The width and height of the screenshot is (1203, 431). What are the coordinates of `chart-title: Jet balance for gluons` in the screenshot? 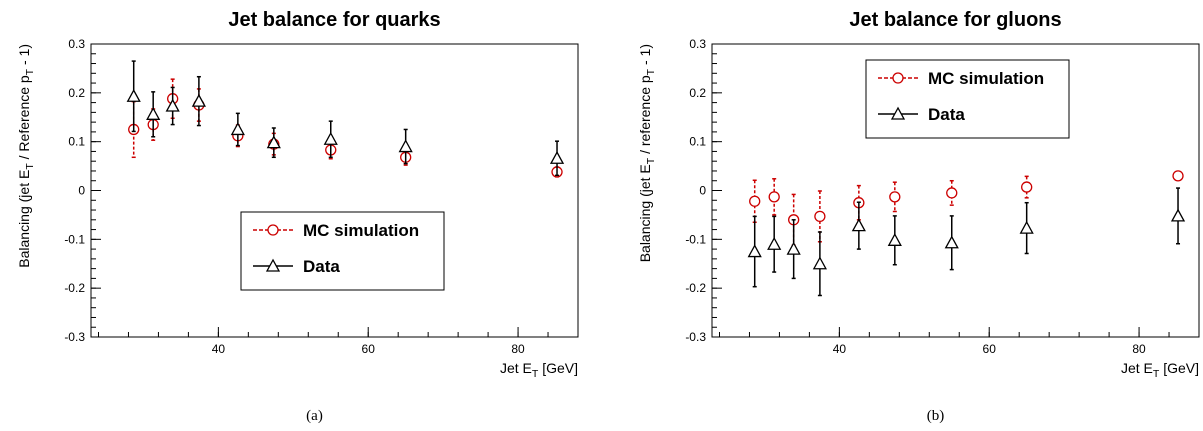 It's located at (955, 20).